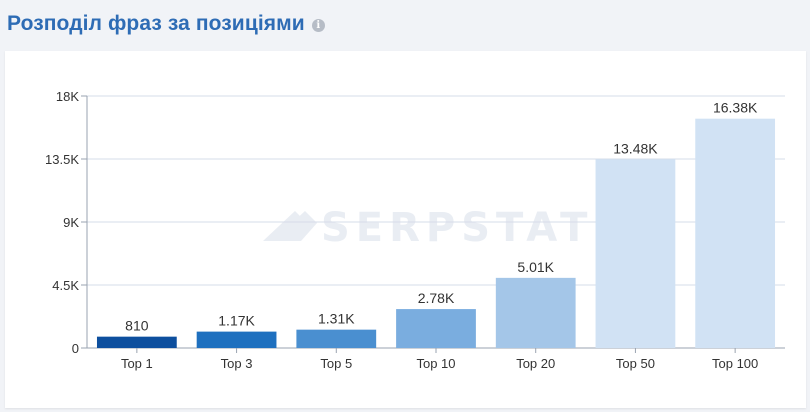 The height and width of the screenshot is (412, 810). What do you see at coordinates (67, 96) in the screenshot?
I see `y-tick-label: 18K` at bounding box center [67, 96].